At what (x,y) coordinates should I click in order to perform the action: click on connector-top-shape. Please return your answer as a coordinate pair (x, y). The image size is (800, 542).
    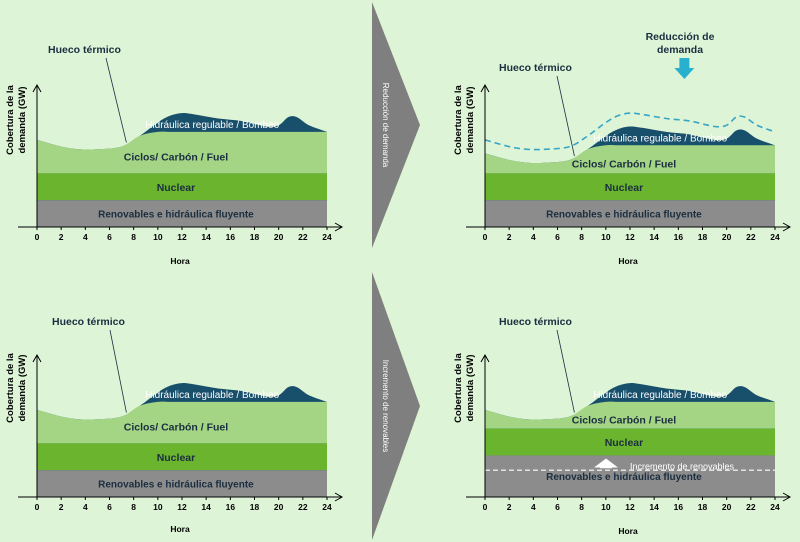
    Looking at the image, I should click on (396, 125).